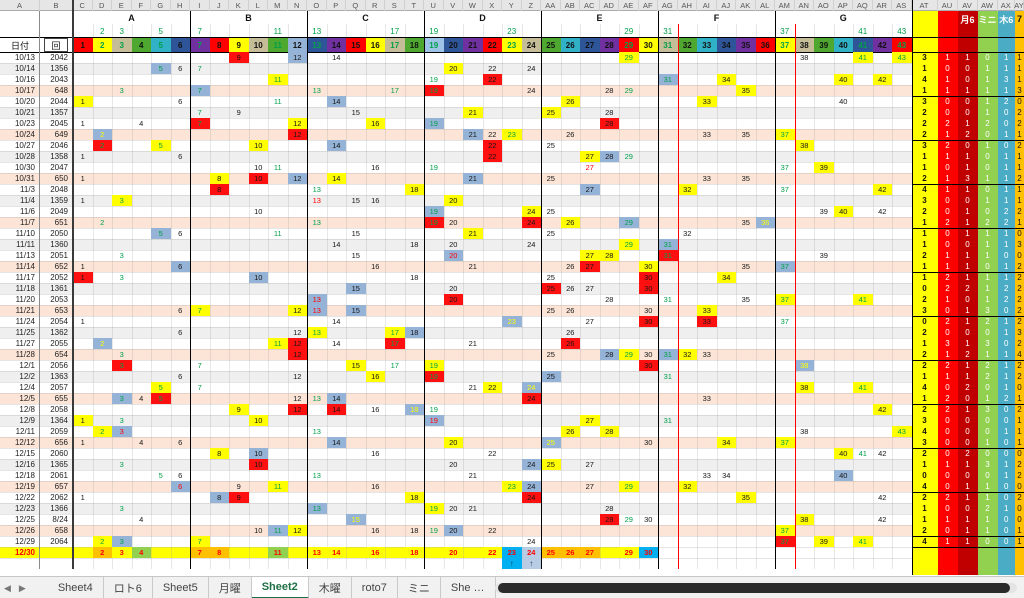 The width and height of the screenshot is (1024, 598). What do you see at coordinates (375, 5) in the screenshot?
I see `column-header-R: R` at bounding box center [375, 5].